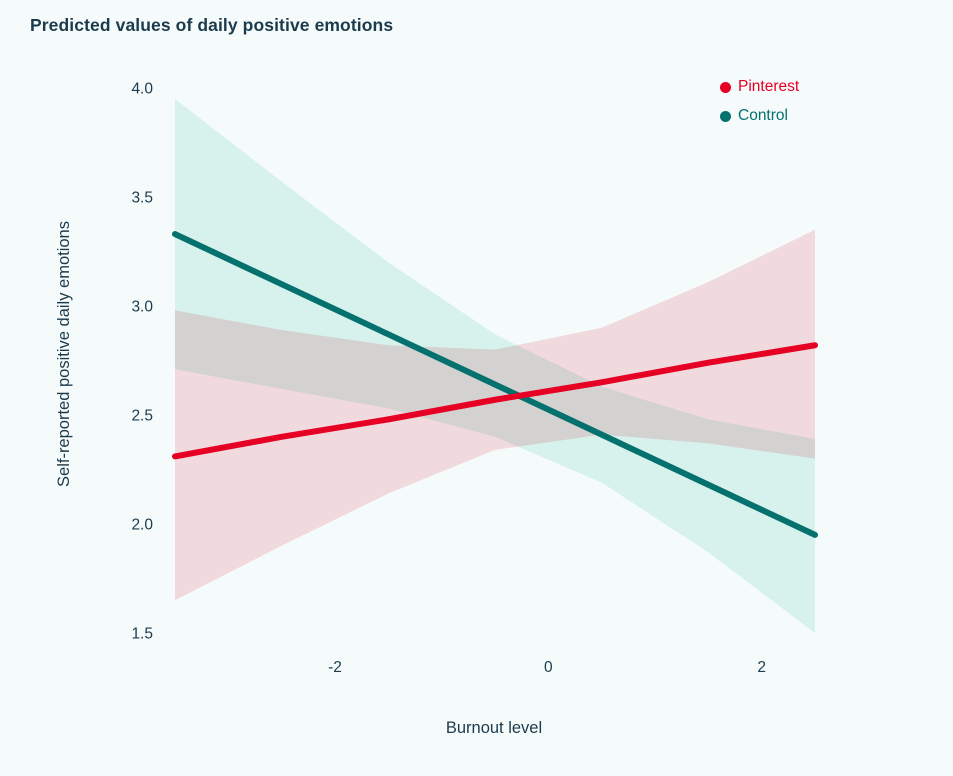 The width and height of the screenshot is (953, 776). Describe the element at coordinates (142, 634) in the screenshot. I see `y-tick-1.5: 1.5` at that location.